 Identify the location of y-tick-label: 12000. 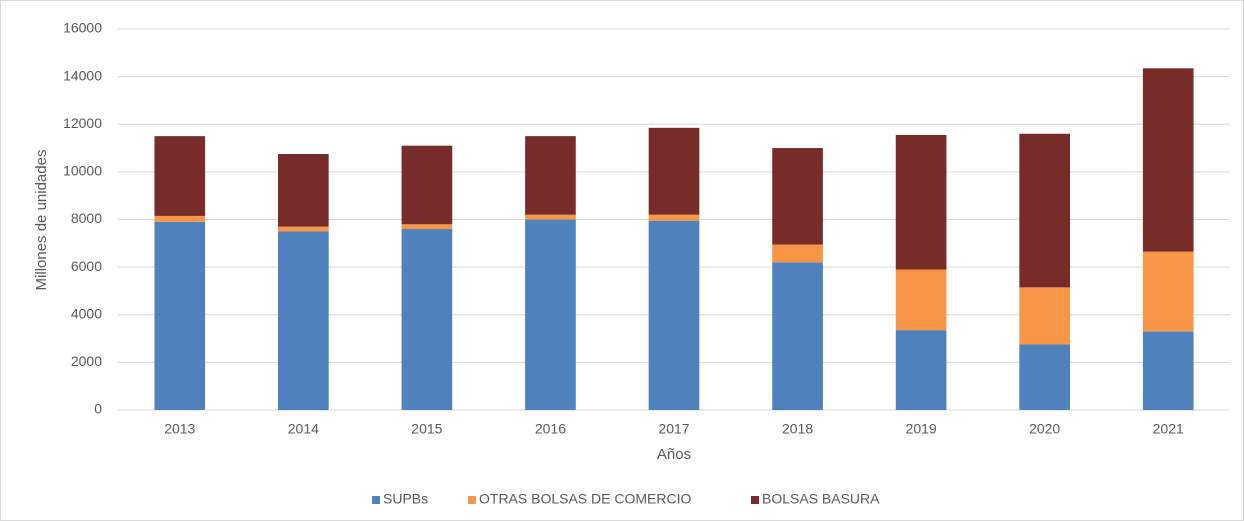
(82, 123).